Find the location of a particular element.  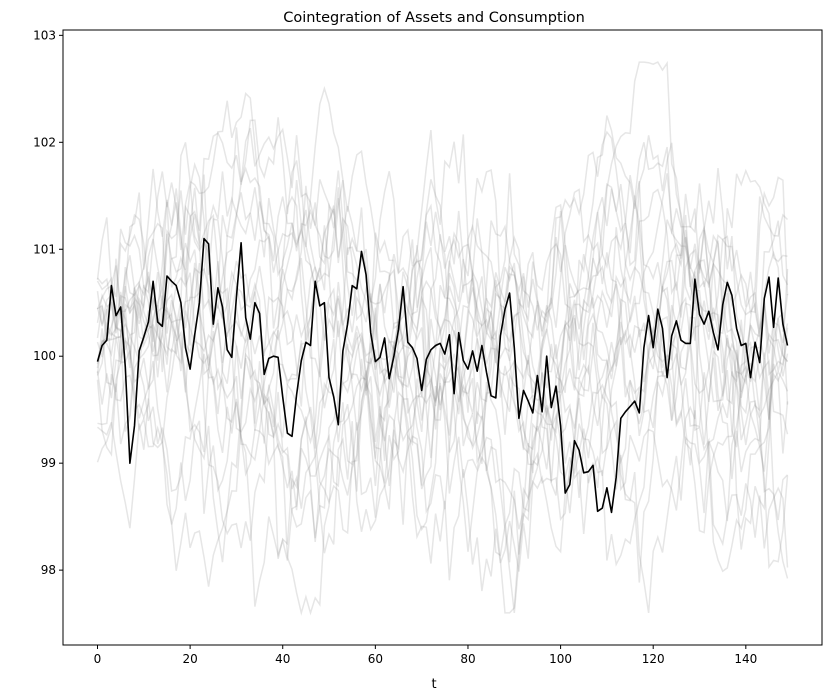

x-axis-label: t is located at coordinates (433, 684).